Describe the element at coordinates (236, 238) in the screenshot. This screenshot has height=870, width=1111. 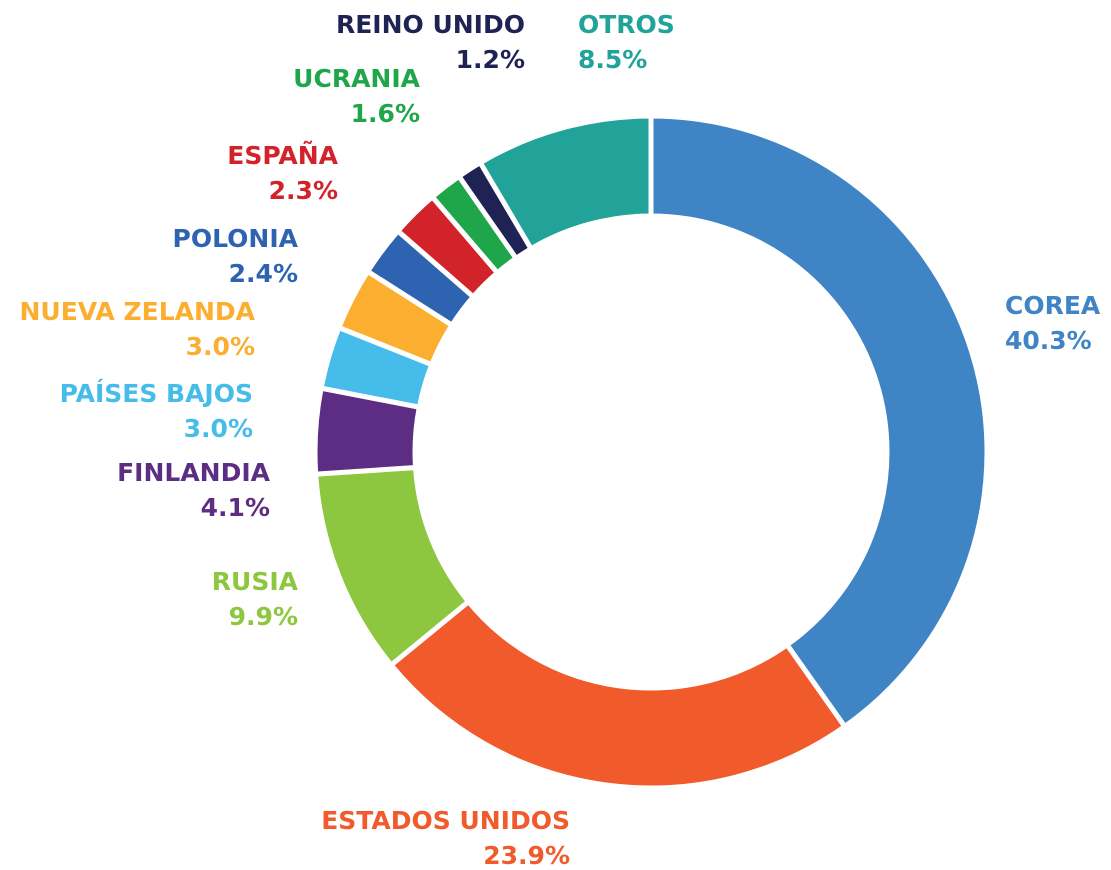
I see `slice-label: POLONIA` at that location.